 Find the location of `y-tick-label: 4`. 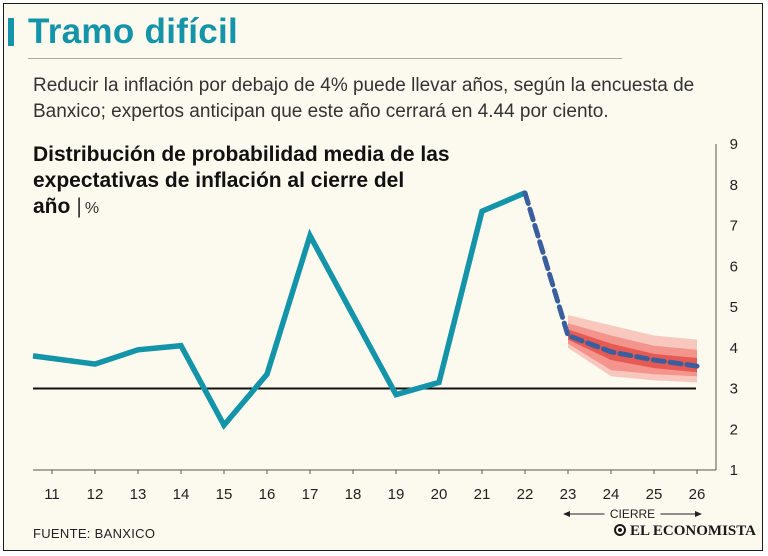

y-tick-label: 4 is located at coordinates (734, 348).